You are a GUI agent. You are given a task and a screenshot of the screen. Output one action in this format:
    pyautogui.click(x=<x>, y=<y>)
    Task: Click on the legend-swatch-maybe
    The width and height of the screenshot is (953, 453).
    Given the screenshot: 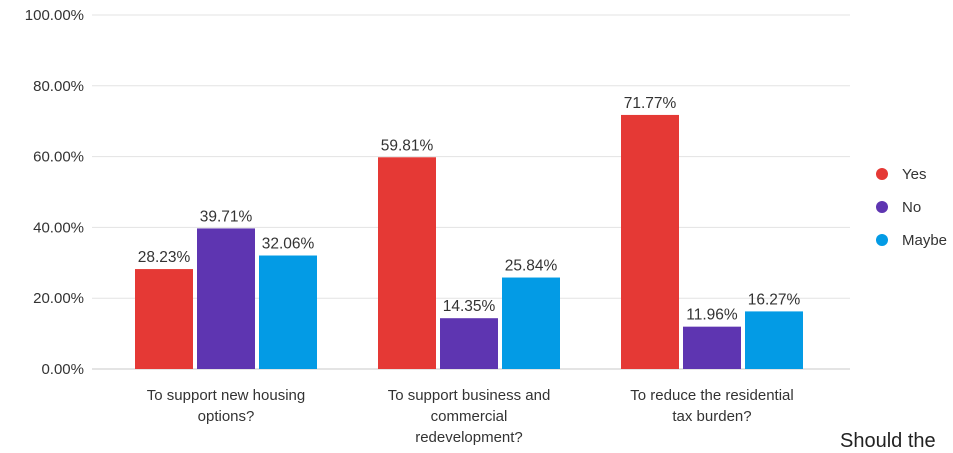 What is the action you would take?
    pyautogui.click(x=882, y=240)
    